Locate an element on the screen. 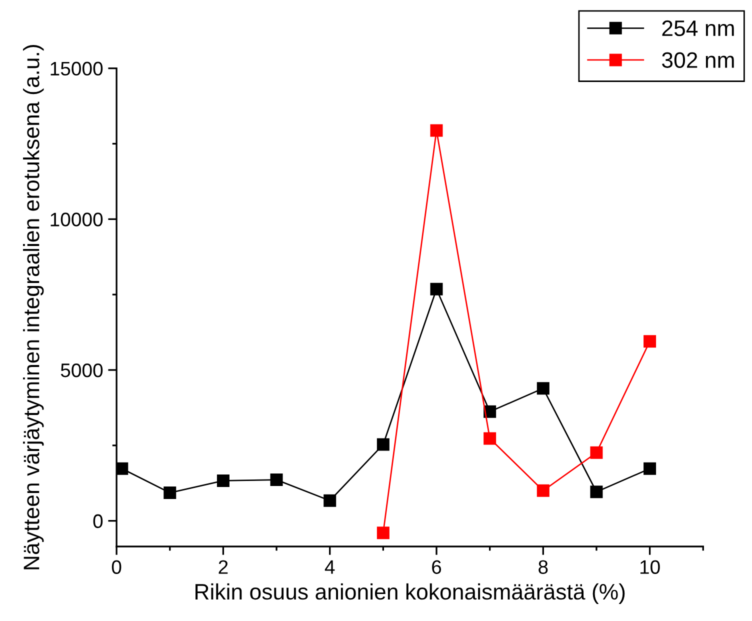  x-tick-label: 10 is located at coordinates (650, 567).